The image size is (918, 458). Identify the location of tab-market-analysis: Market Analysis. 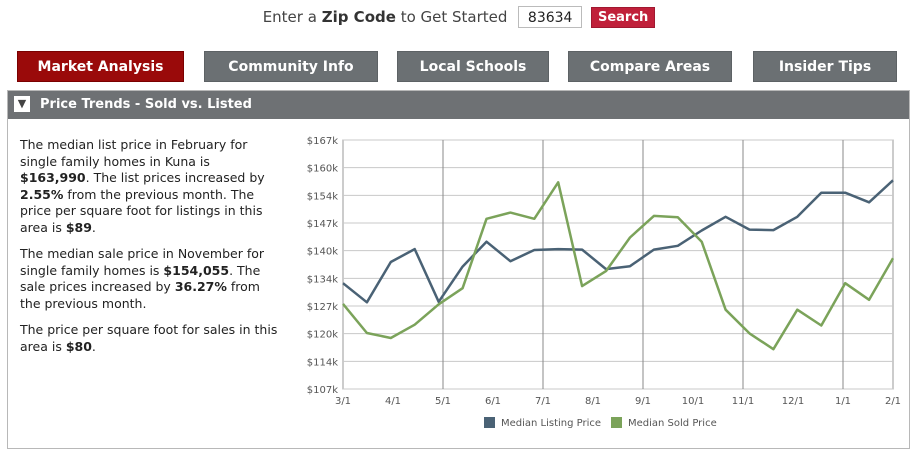
(100, 66).